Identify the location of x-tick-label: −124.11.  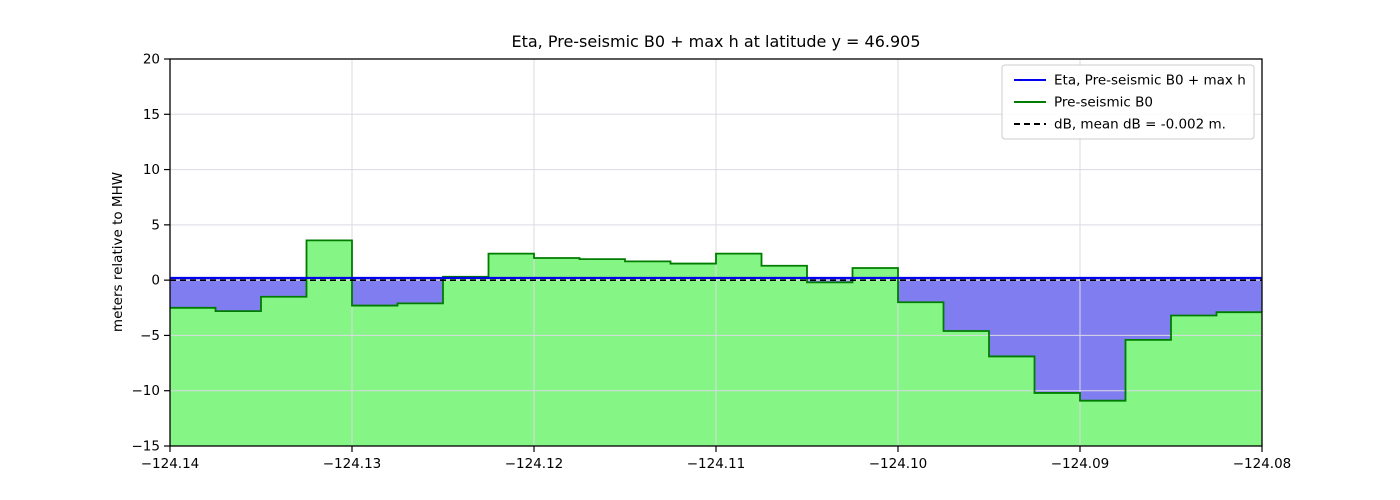
(716, 464).